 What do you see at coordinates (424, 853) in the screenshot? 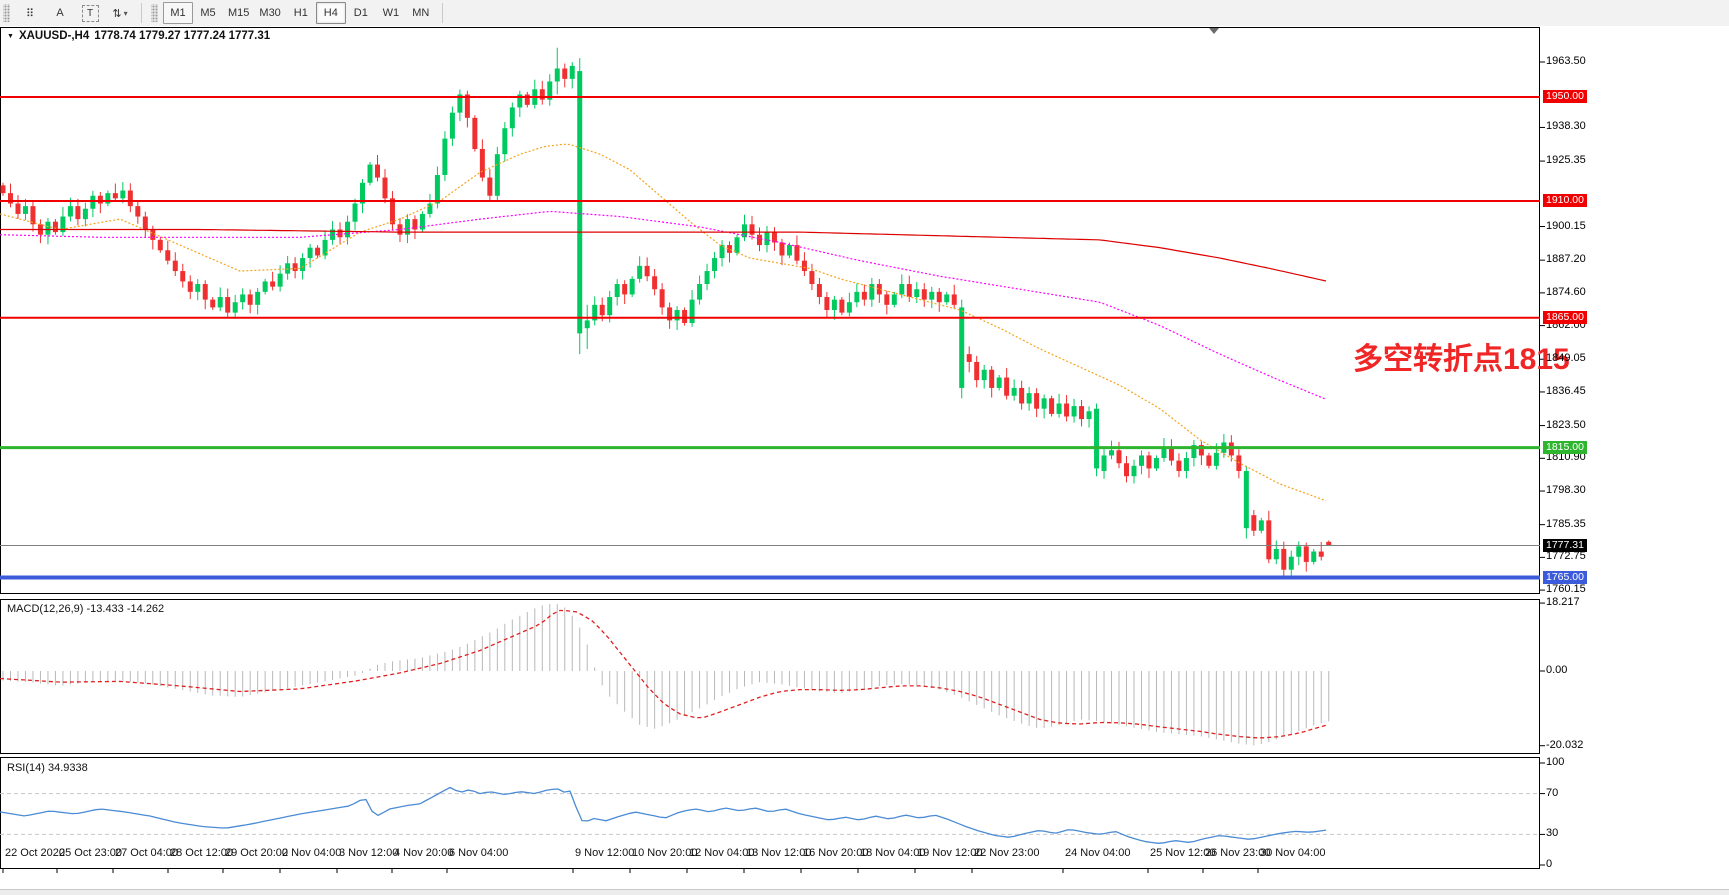
I see `time-axis-label: 4 Nov 20:00` at bounding box center [424, 853].